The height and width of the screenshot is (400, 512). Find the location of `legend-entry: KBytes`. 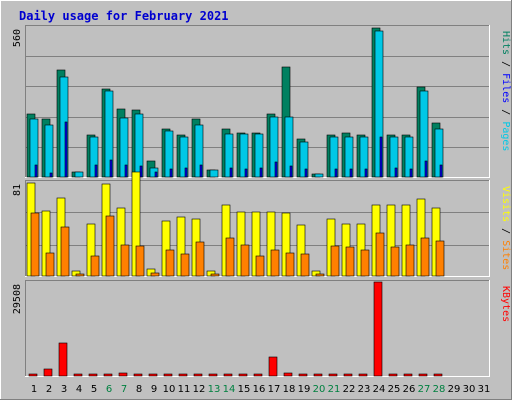

legend-entry: KBytes is located at coordinates (505, 304).